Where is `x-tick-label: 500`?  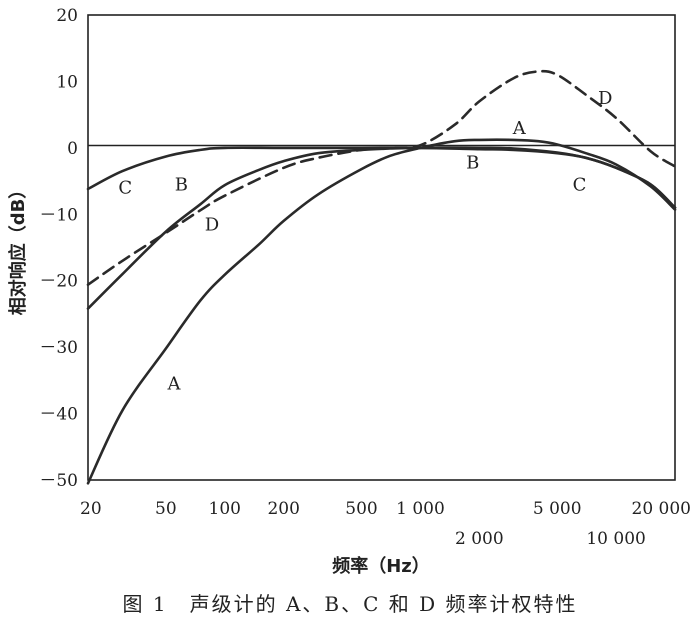
x-tick-label: 500 is located at coordinates (361, 509).